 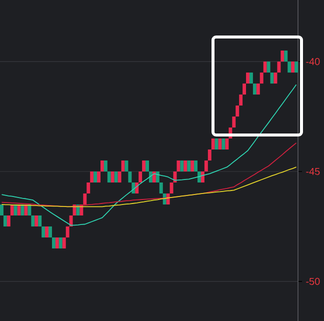 I want to click on y-tick-label: -40, so click(x=313, y=62).